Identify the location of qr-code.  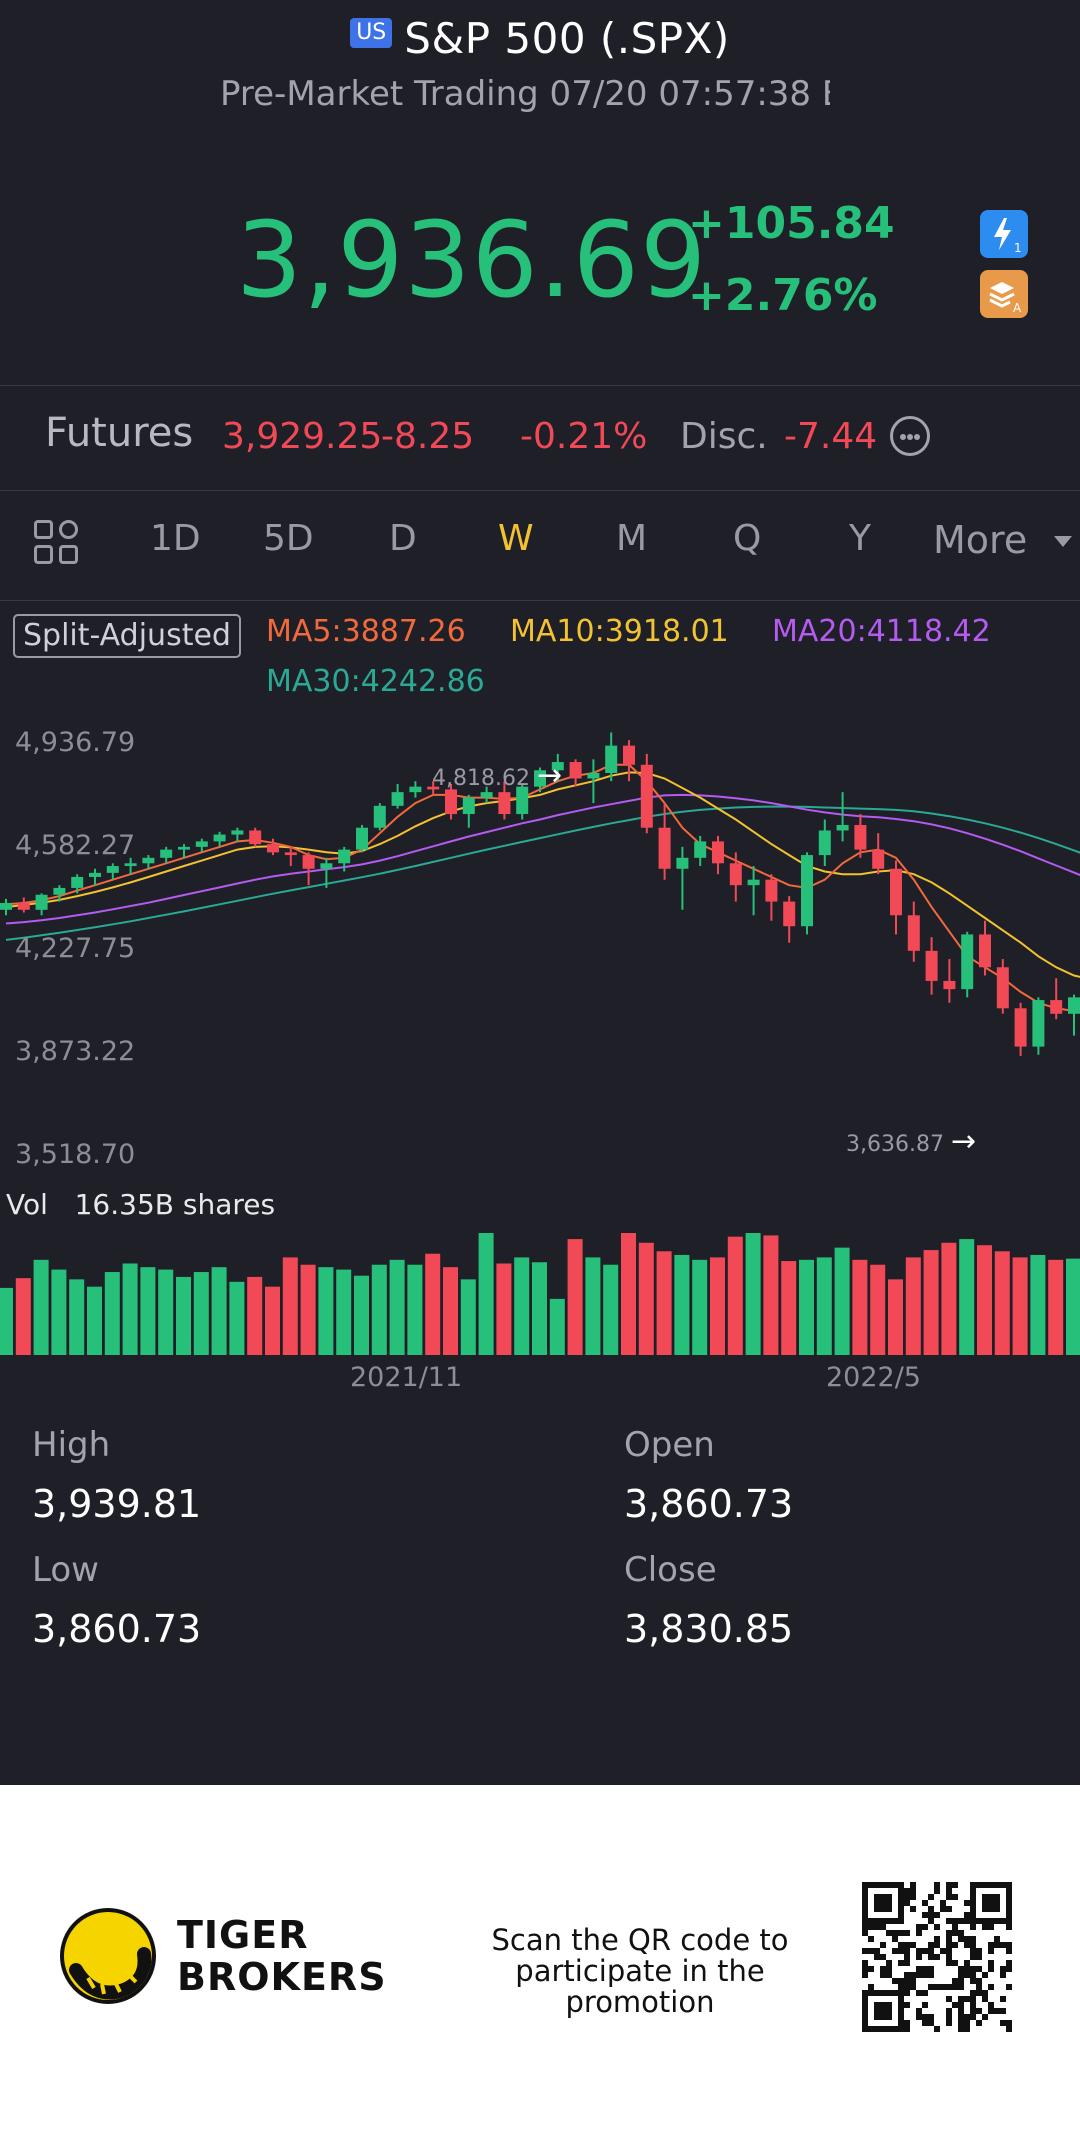
(937, 1957).